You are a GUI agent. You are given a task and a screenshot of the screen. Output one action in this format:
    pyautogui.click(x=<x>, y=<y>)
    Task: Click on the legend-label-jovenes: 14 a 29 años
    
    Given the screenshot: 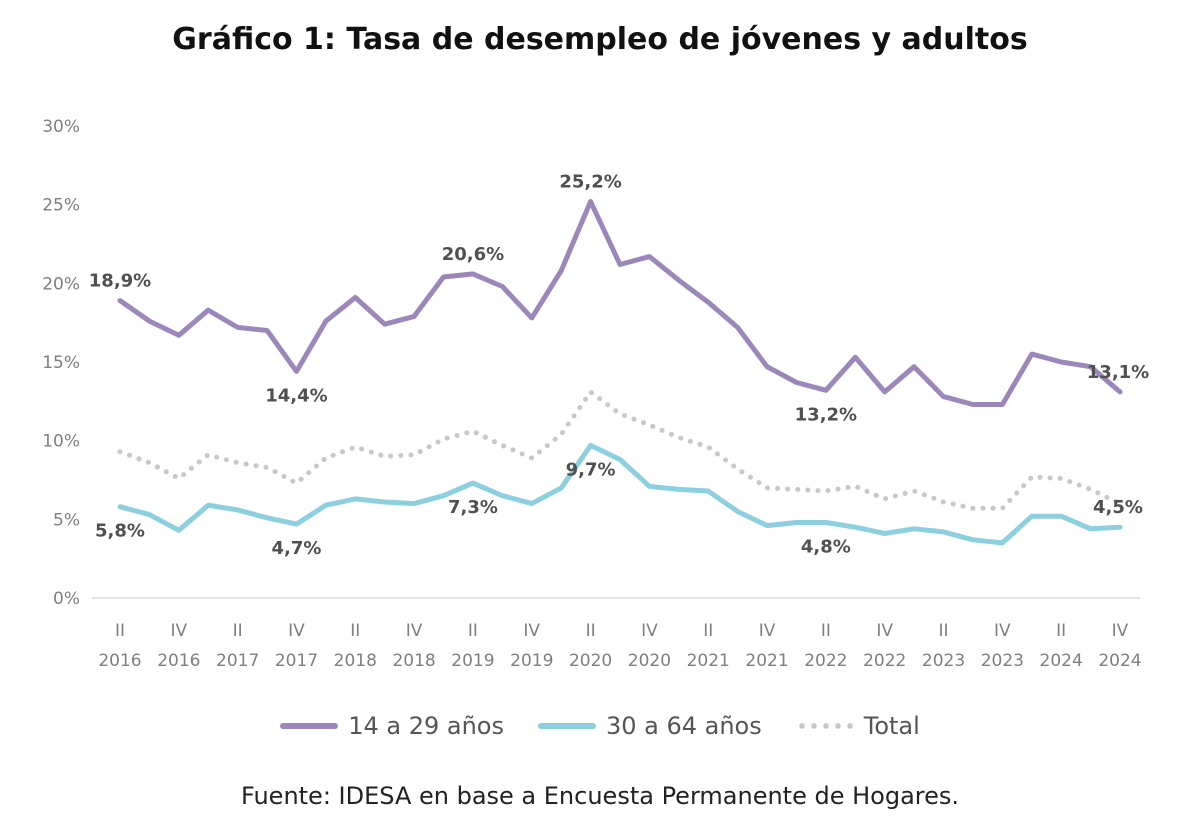 What is the action you would take?
    pyautogui.click(x=426, y=726)
    